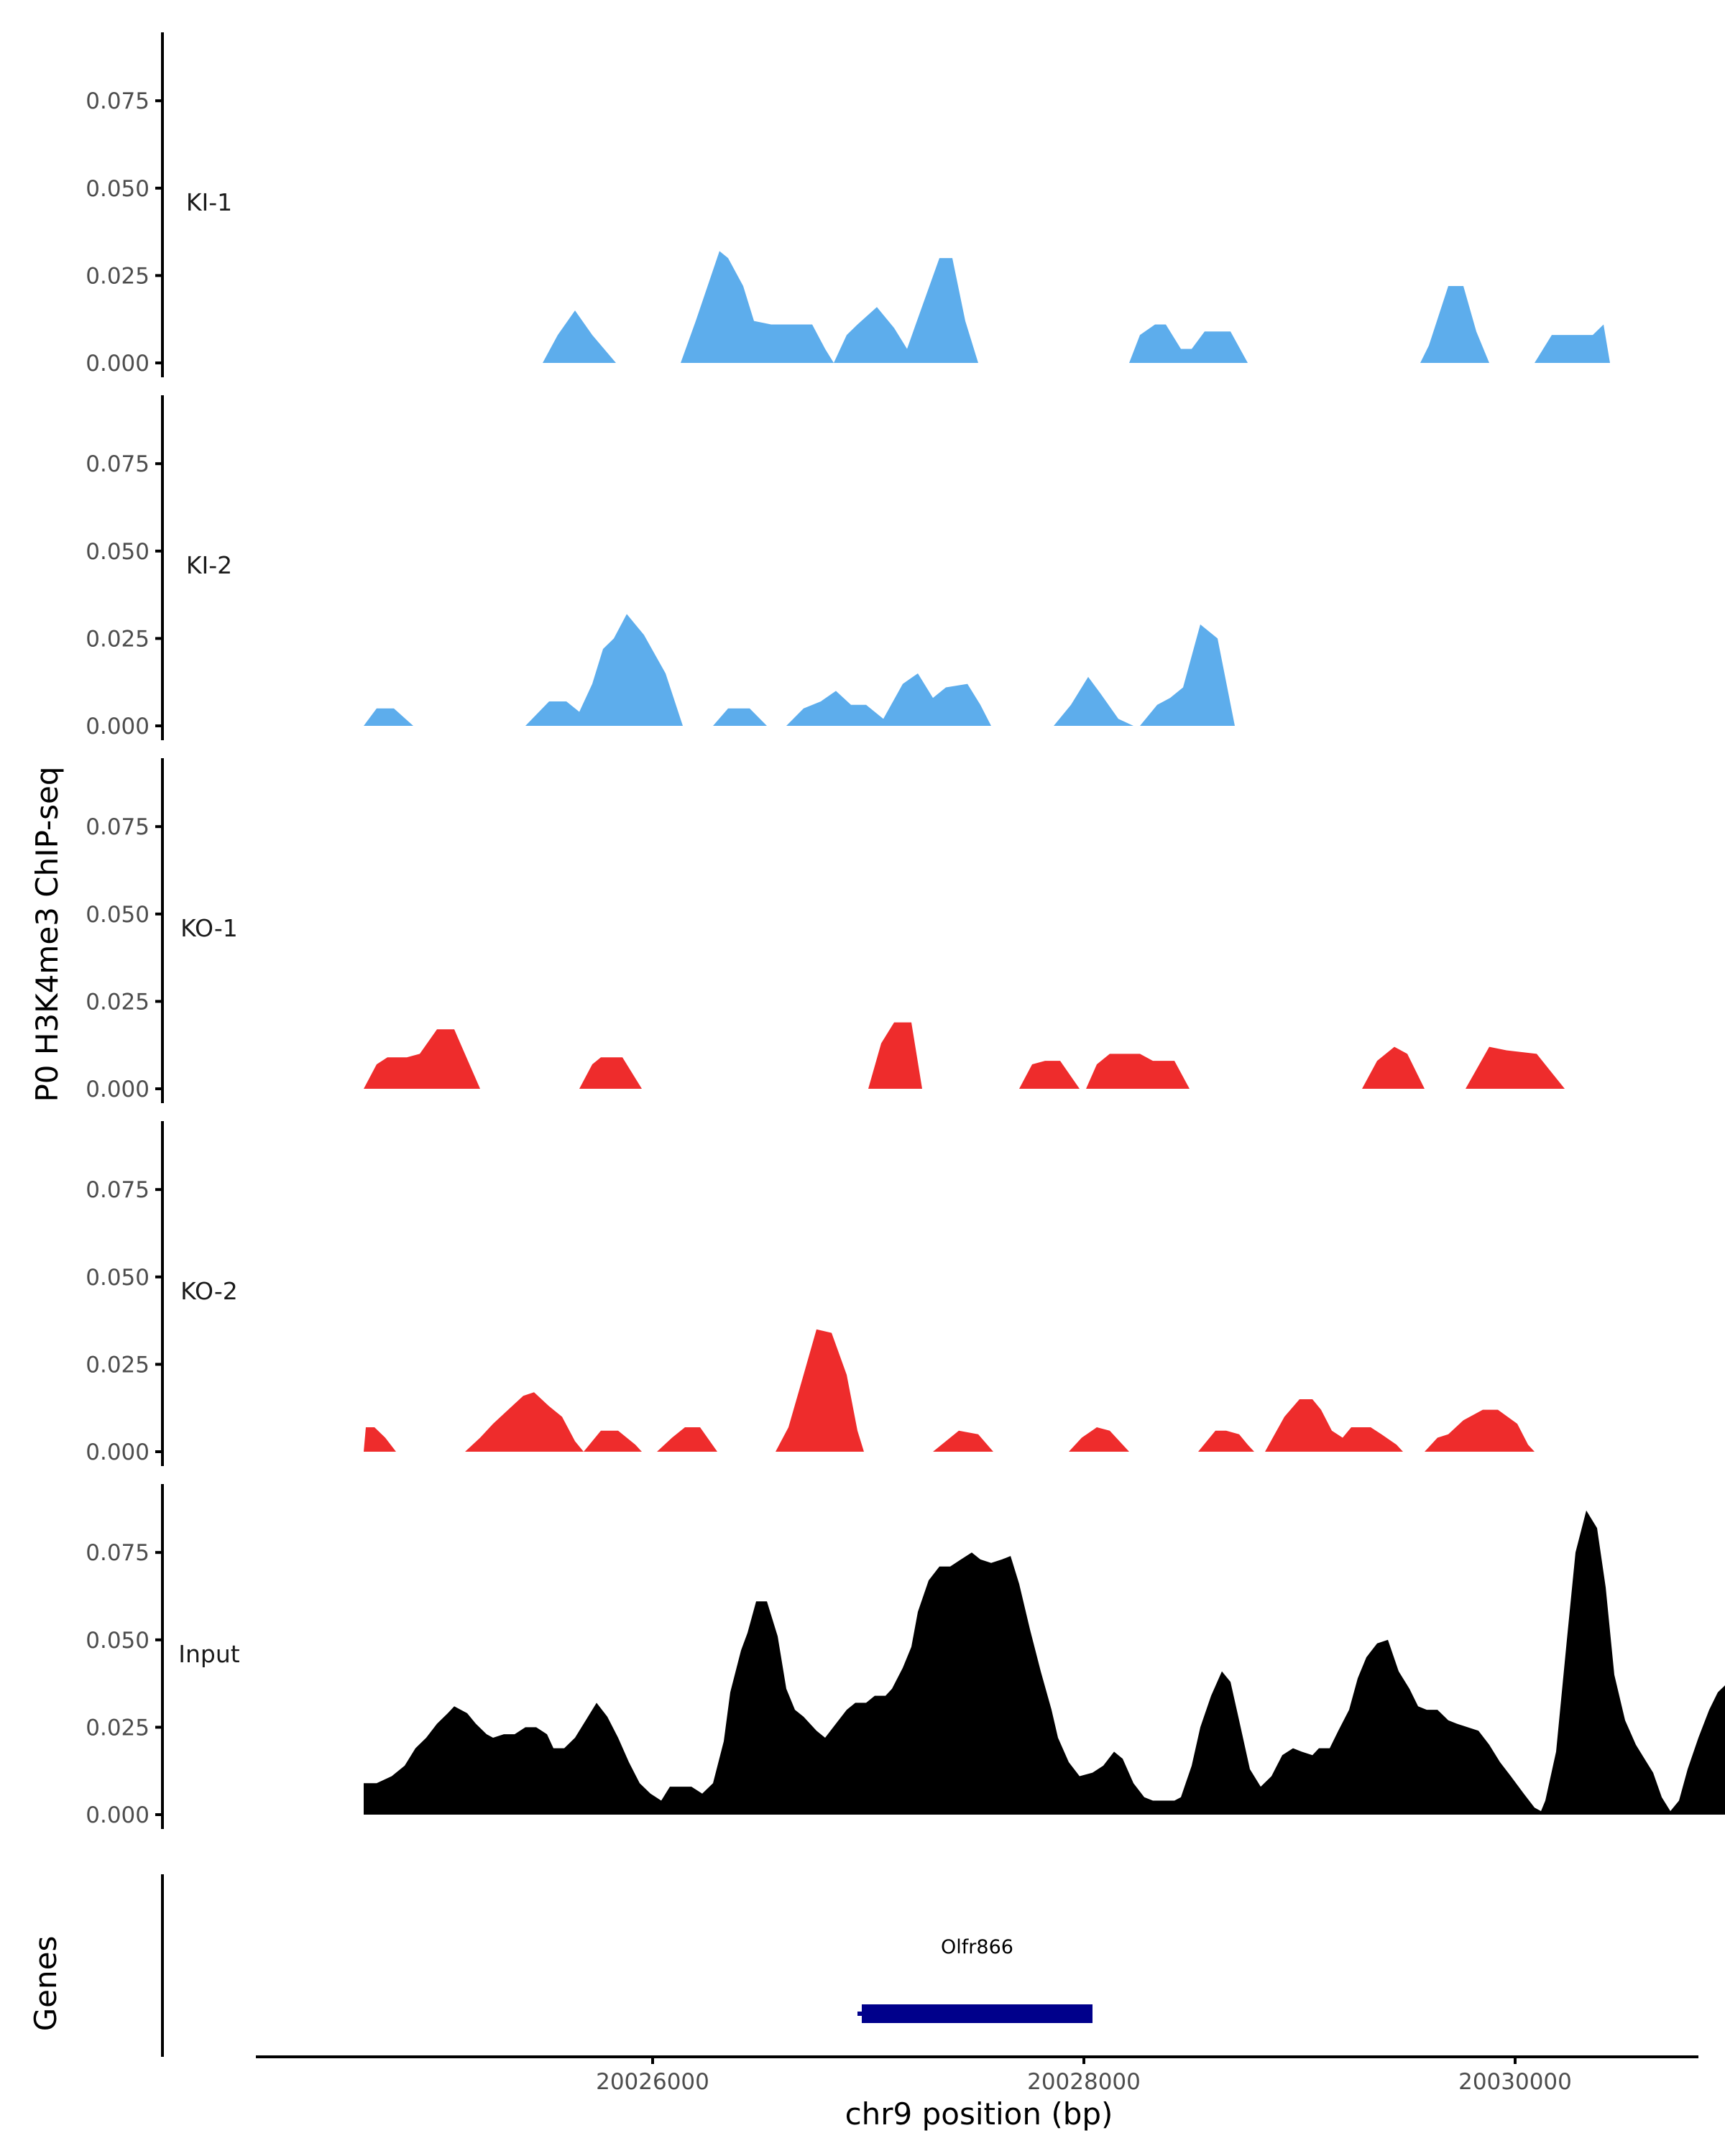 The width and height of the screenshot is (1725, 2156). I want to click on track-panel-ki-2: 0.000 0.025 0.050 0.075 KI-2, so click(660, 567).